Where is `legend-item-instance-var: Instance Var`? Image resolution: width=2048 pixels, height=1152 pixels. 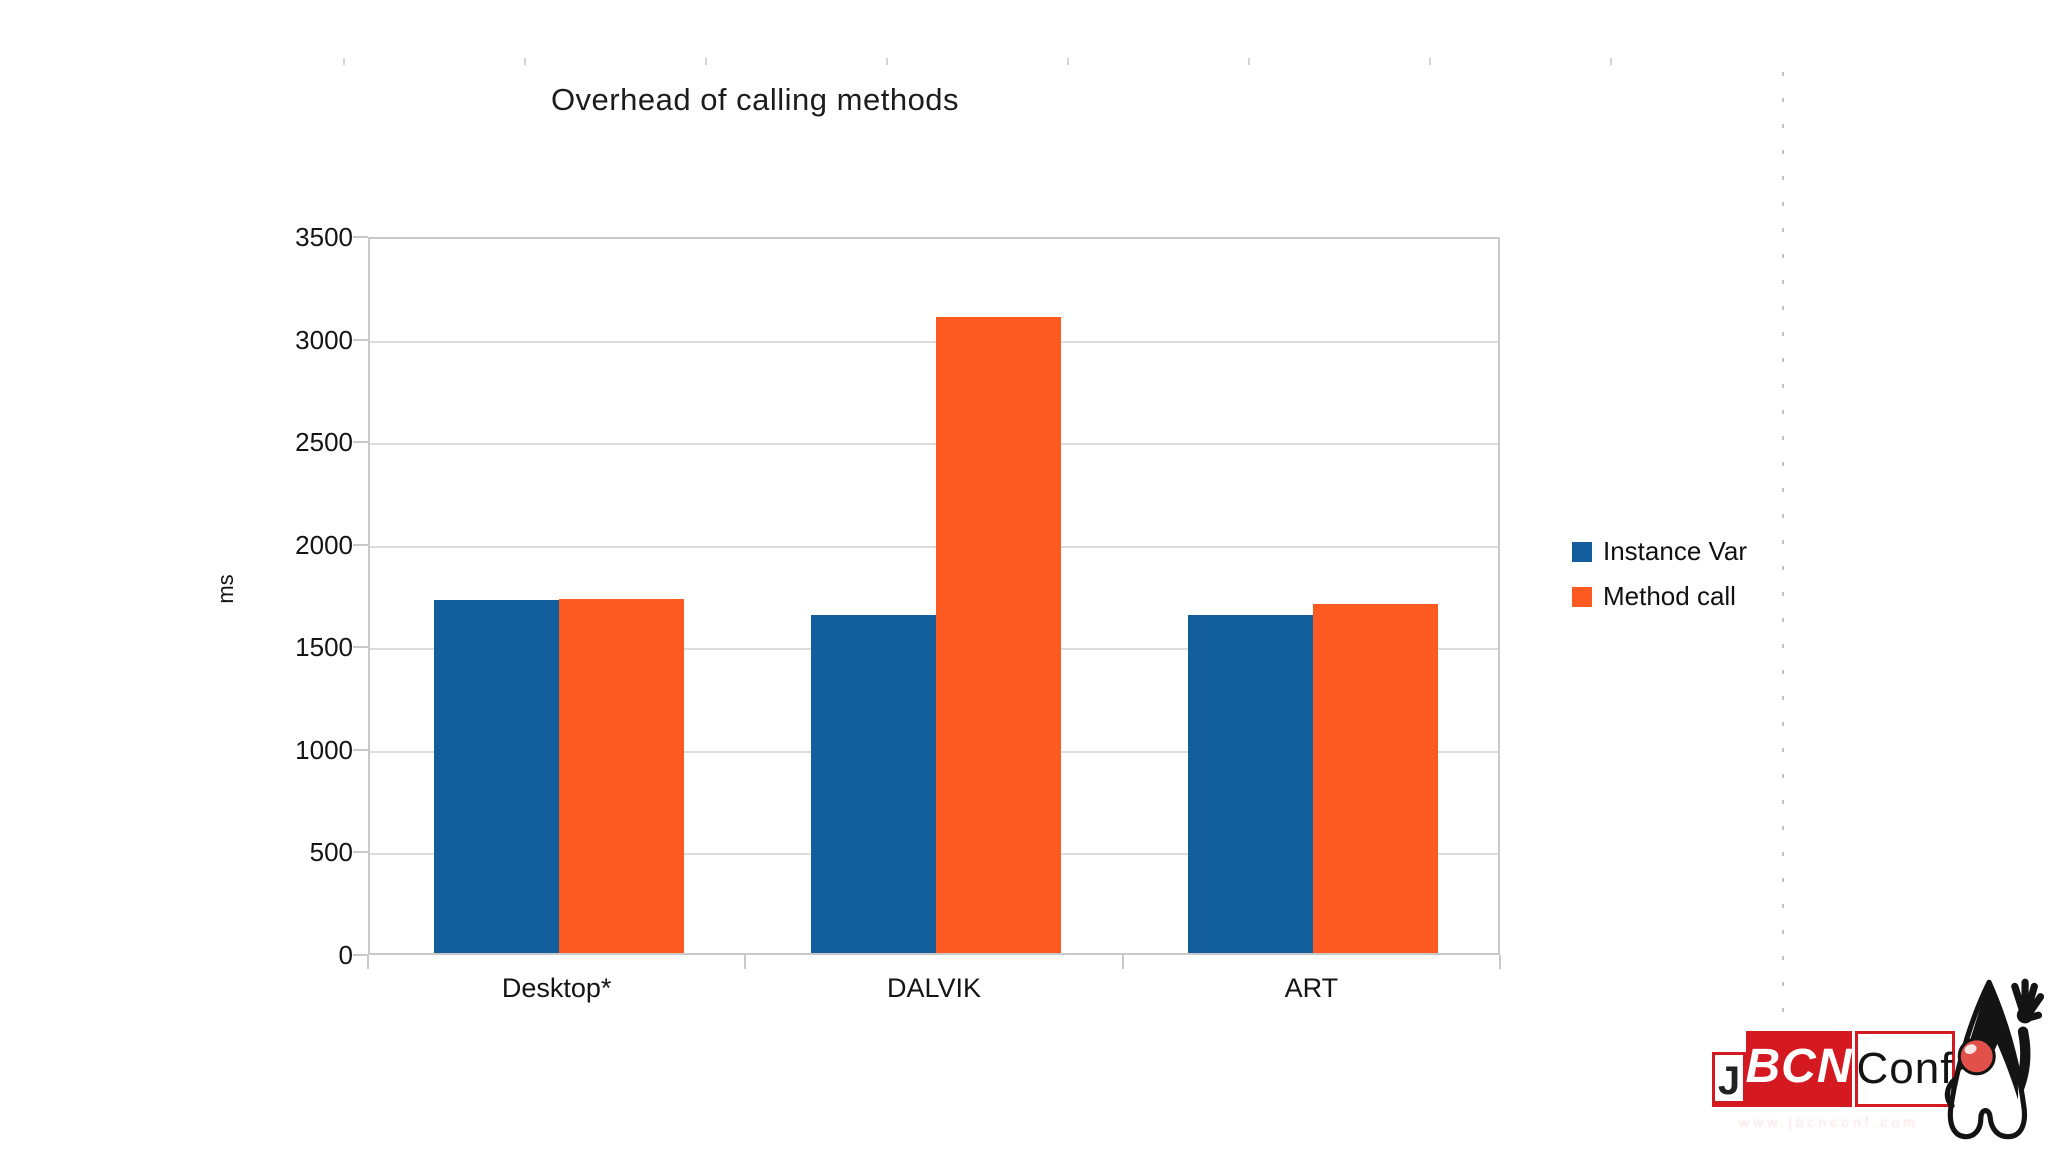 legend-item-instance-var: Instance Var is located at coordinates (1659, 551).